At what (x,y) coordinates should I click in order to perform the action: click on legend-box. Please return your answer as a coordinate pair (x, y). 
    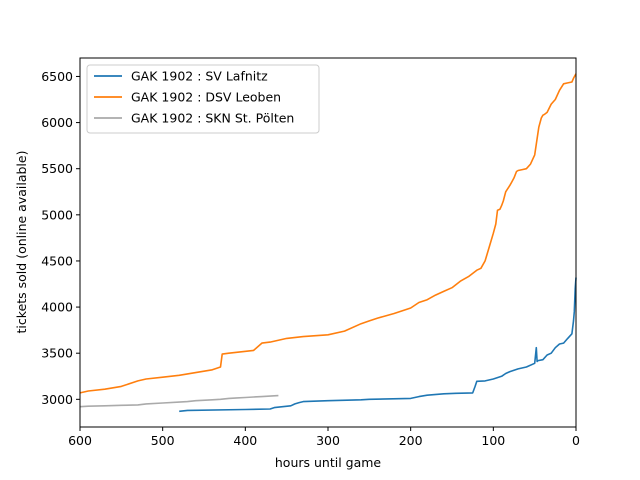
    Looking at the image, I should click on (203, 99).